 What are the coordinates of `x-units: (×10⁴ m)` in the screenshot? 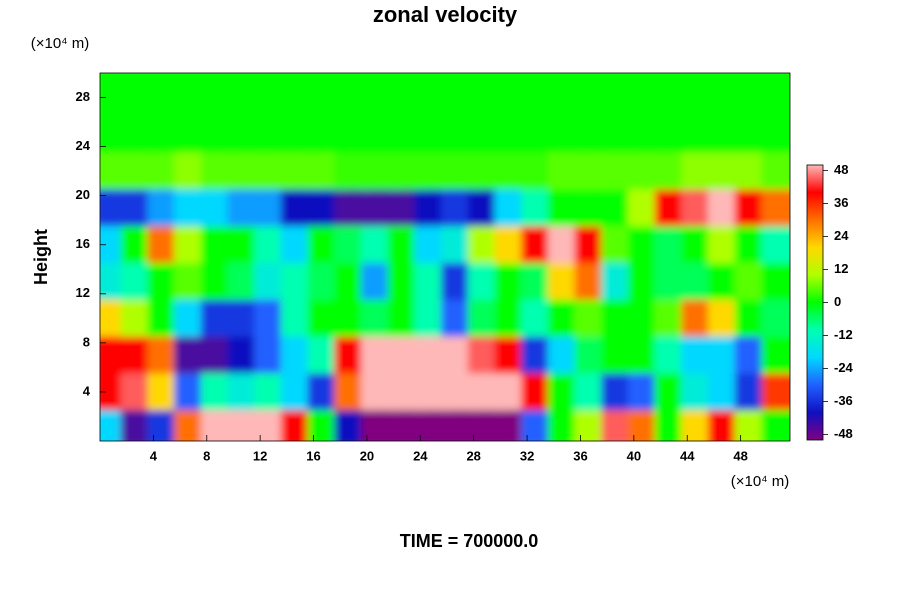 It's located at (760, 481).